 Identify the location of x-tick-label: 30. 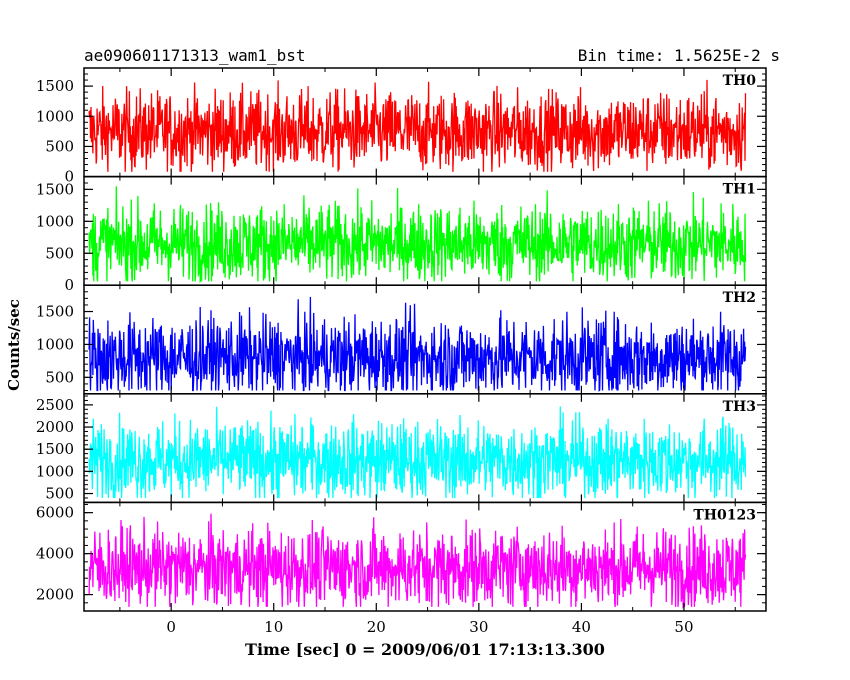
(478, 627).